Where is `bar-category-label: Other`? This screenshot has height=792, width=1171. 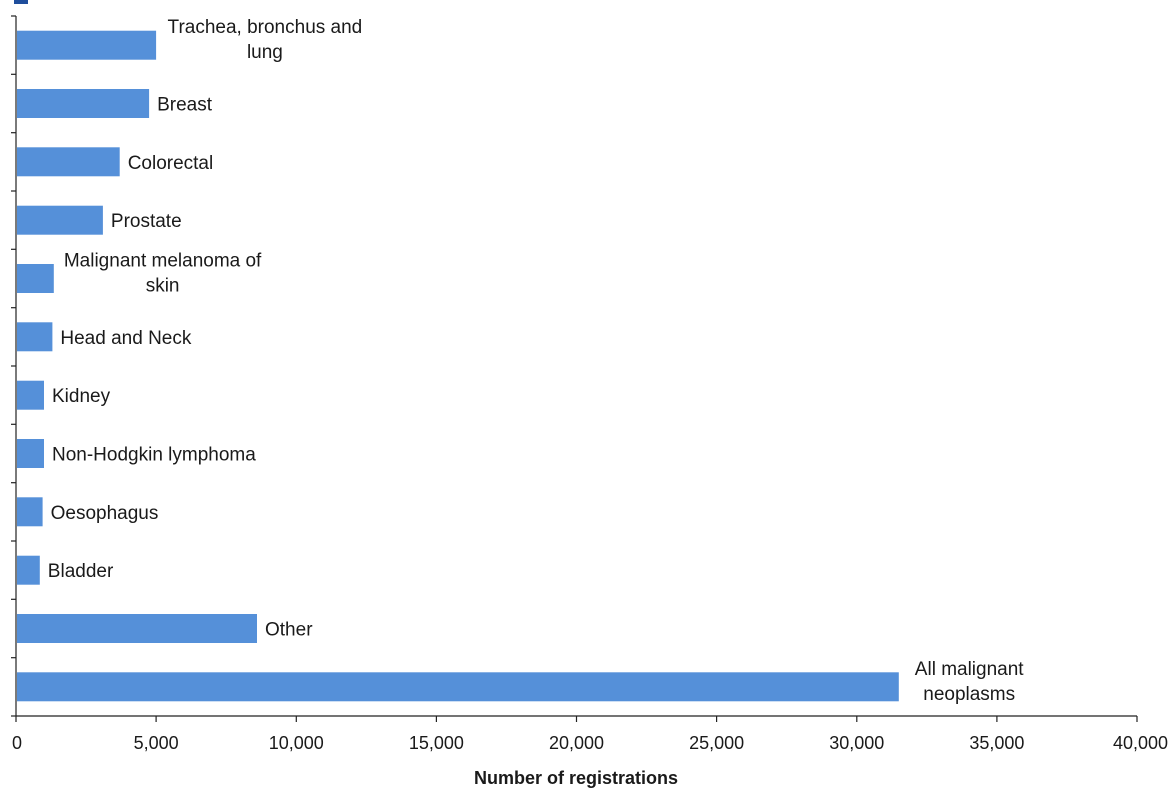
bar-category-label: Other is located at coordinates (289, 630).